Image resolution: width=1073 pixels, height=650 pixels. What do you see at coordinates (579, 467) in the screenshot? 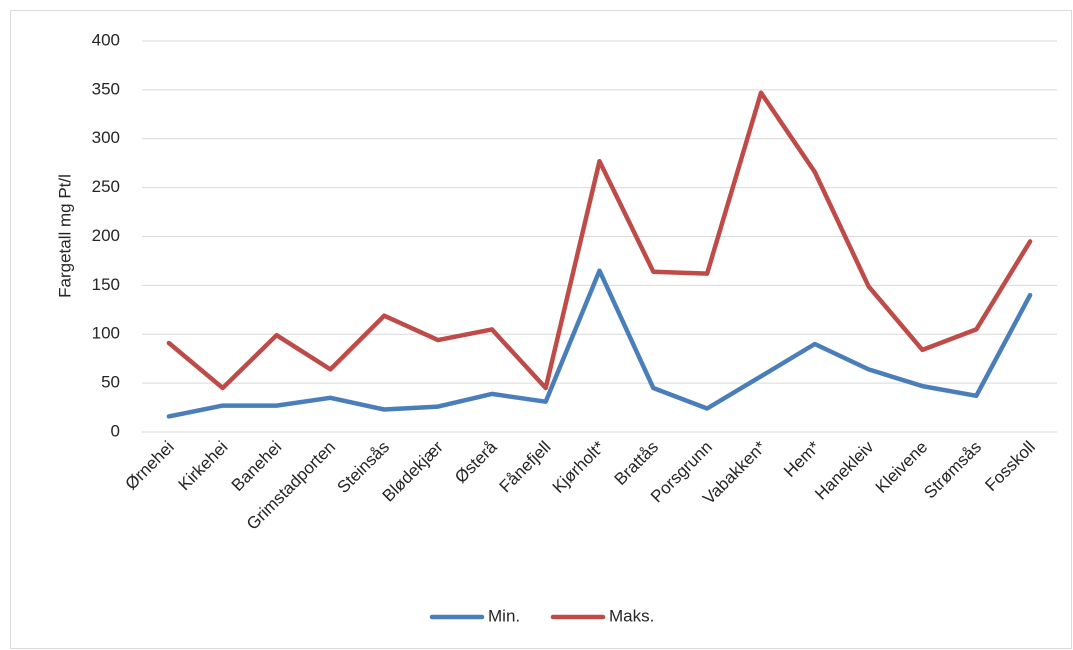
I see `x-tick-label: Kjørholt*` at bounding box center [579, 467].